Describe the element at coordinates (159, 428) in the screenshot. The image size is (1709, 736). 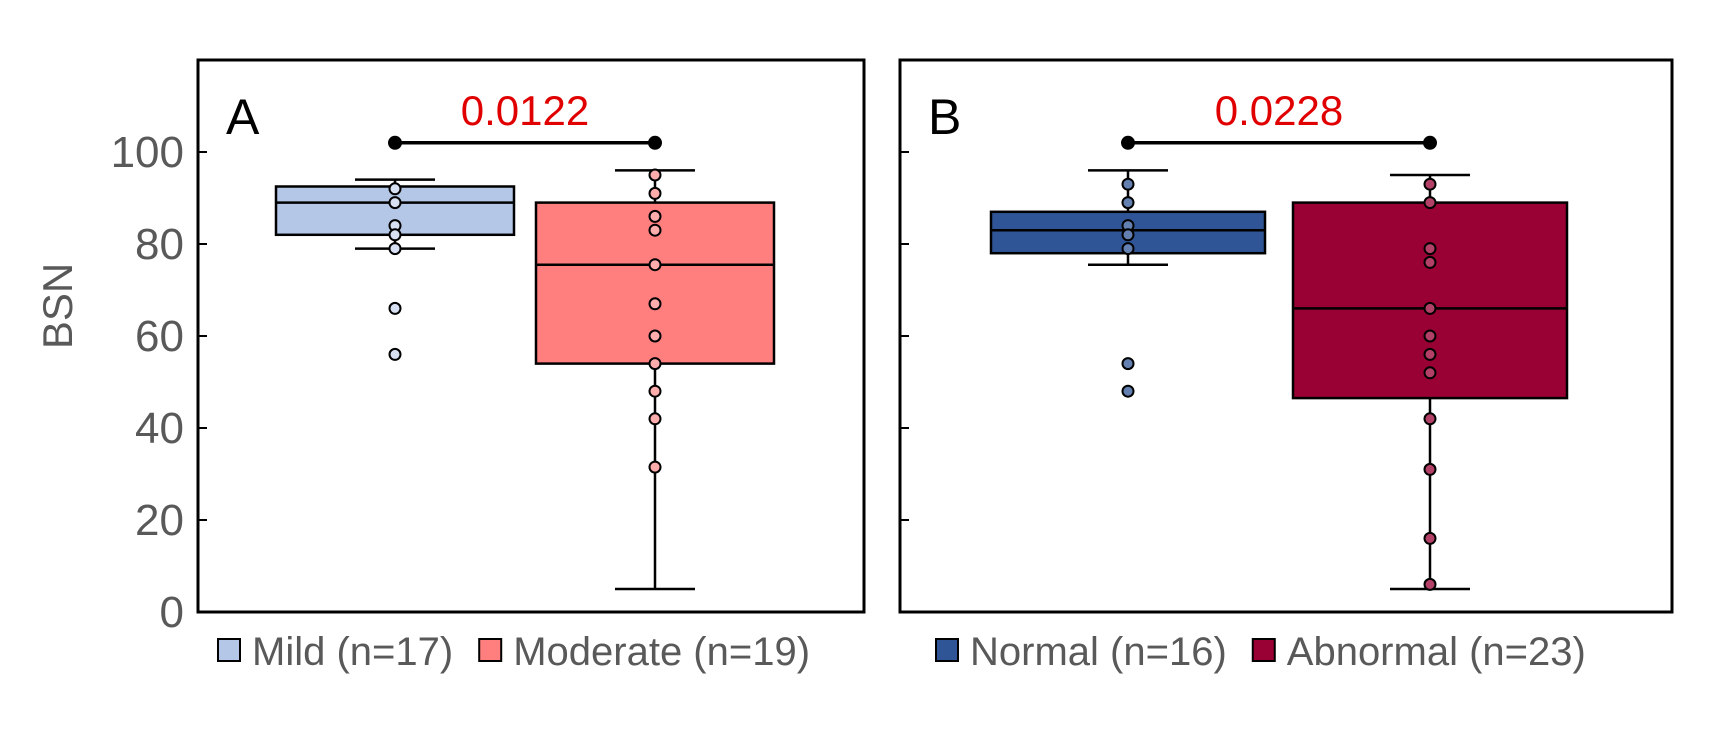
I see `y-tick-label: 40` at that location.